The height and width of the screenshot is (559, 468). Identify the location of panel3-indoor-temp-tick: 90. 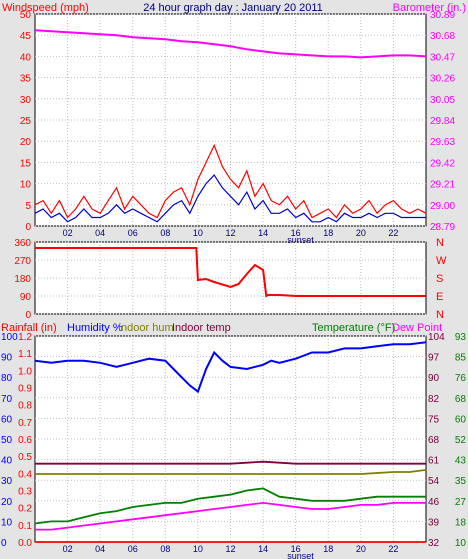
(434, 378).